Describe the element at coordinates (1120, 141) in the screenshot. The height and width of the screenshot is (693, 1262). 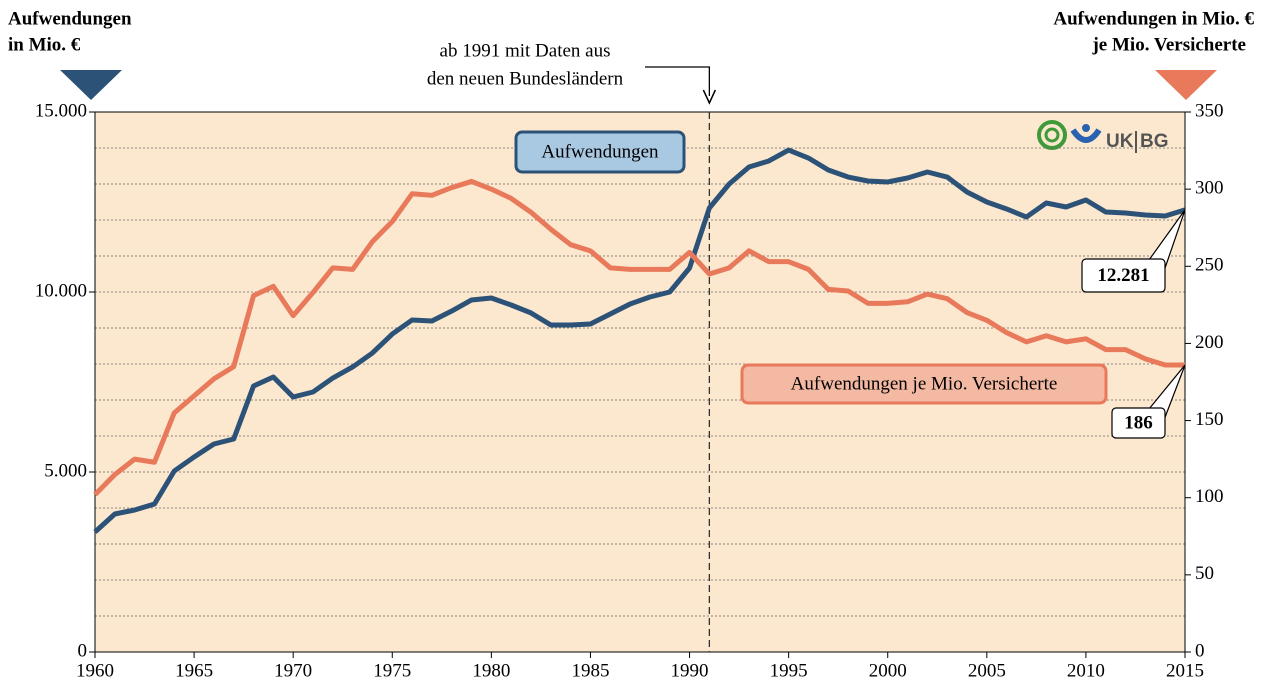
I see `logo-text: UK` at that location.